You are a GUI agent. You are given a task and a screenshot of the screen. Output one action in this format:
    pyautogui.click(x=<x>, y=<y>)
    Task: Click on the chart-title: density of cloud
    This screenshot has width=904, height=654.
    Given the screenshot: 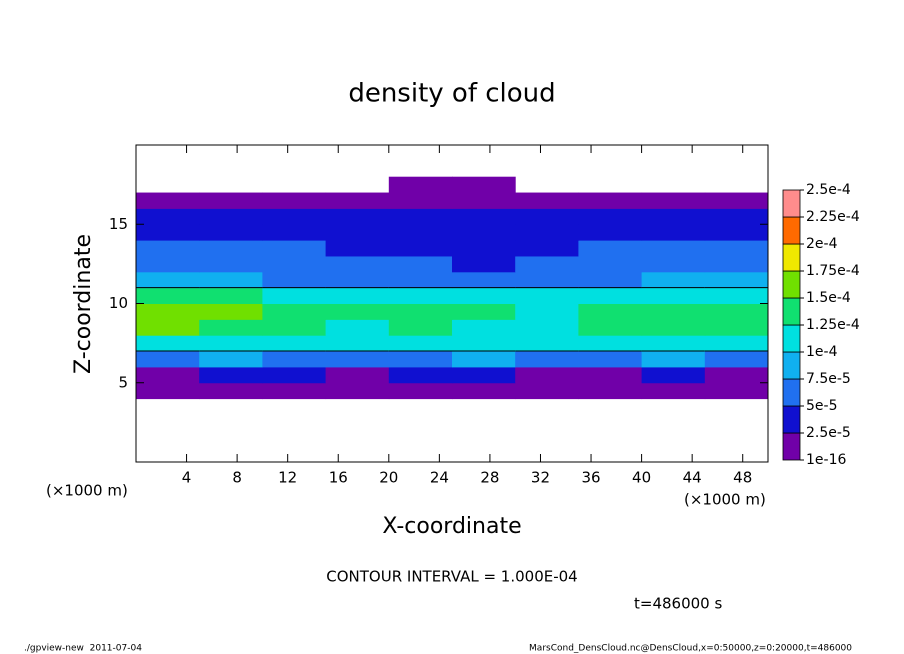 What is the action you would take?
    pyautogui.click(x=451, y=94)
    